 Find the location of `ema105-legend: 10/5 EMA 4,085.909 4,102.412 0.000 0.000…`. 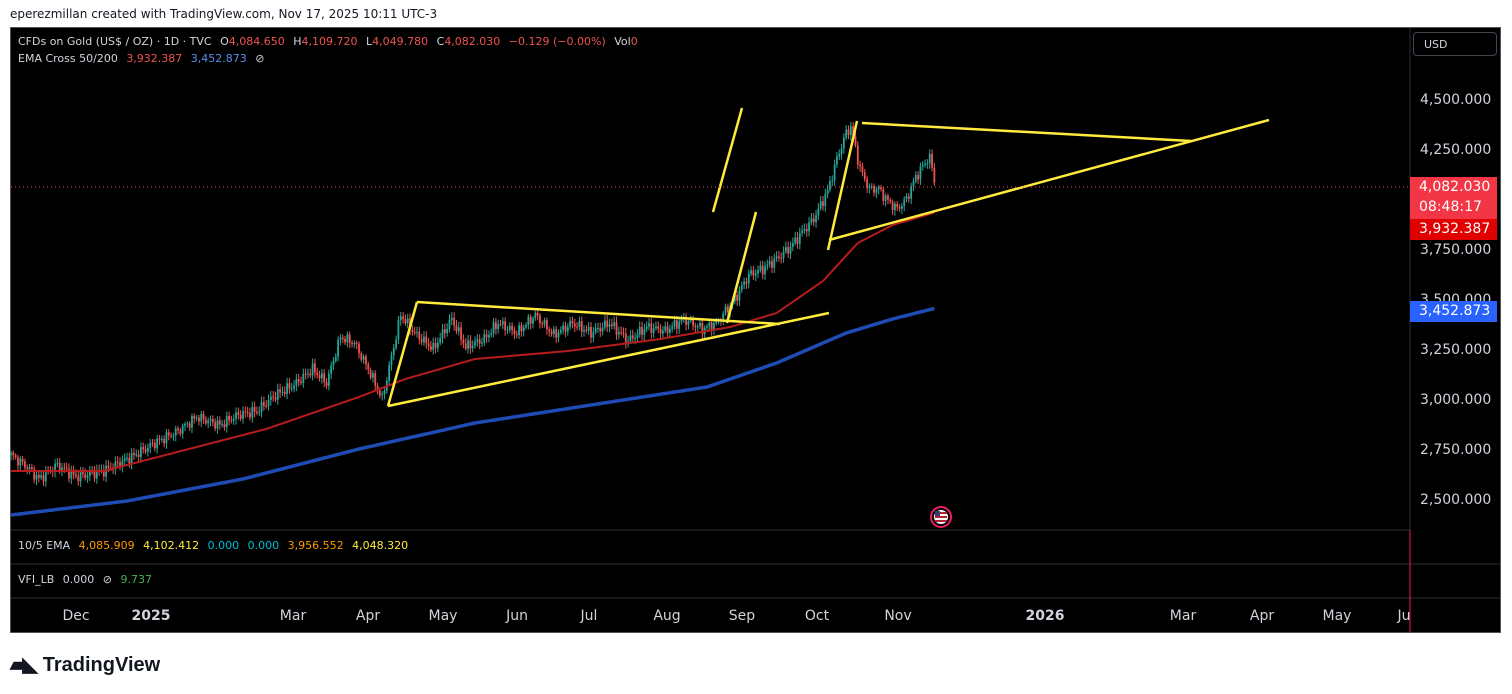

ema105-legend: 10/5 EMA 4,085.909 4,102.412 0.000 0.000… is located at coordinates (215, 545).